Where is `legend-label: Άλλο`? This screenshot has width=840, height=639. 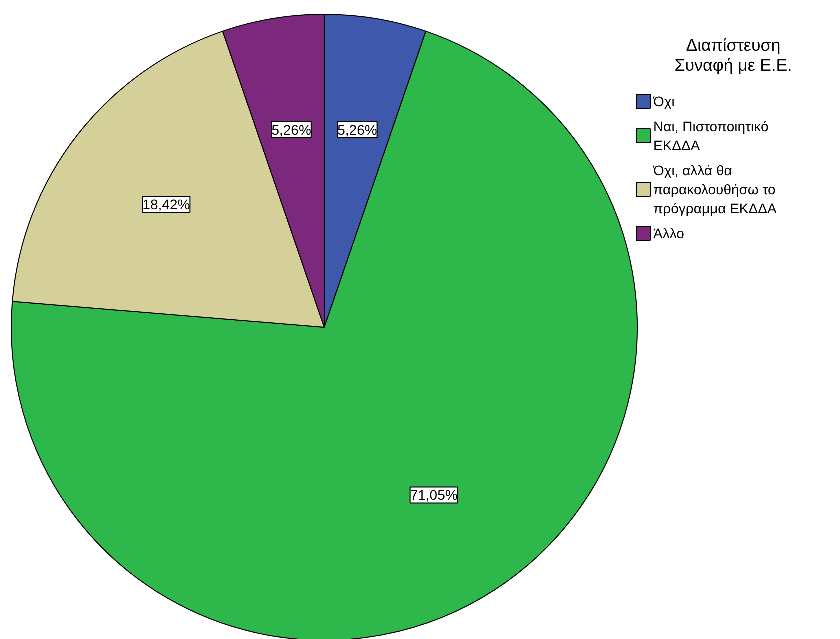 legend-label: Άλλο is located at coordinates (669, 234).